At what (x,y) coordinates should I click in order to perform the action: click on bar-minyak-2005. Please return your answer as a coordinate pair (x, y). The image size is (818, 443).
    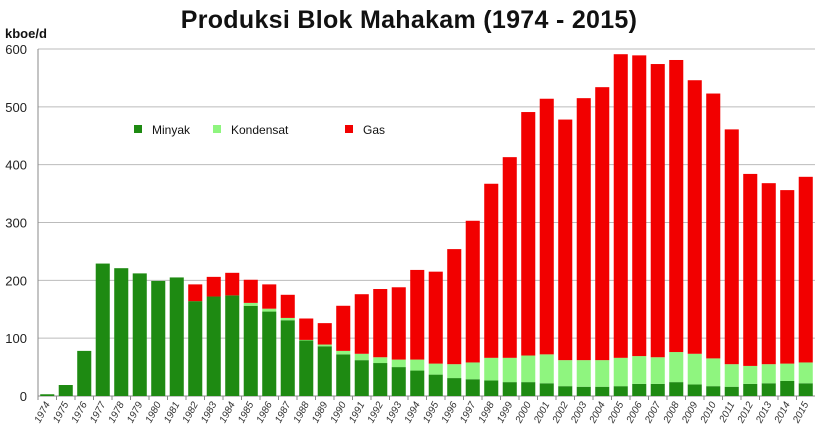
    Looking at the image, I should click on (620, 391).